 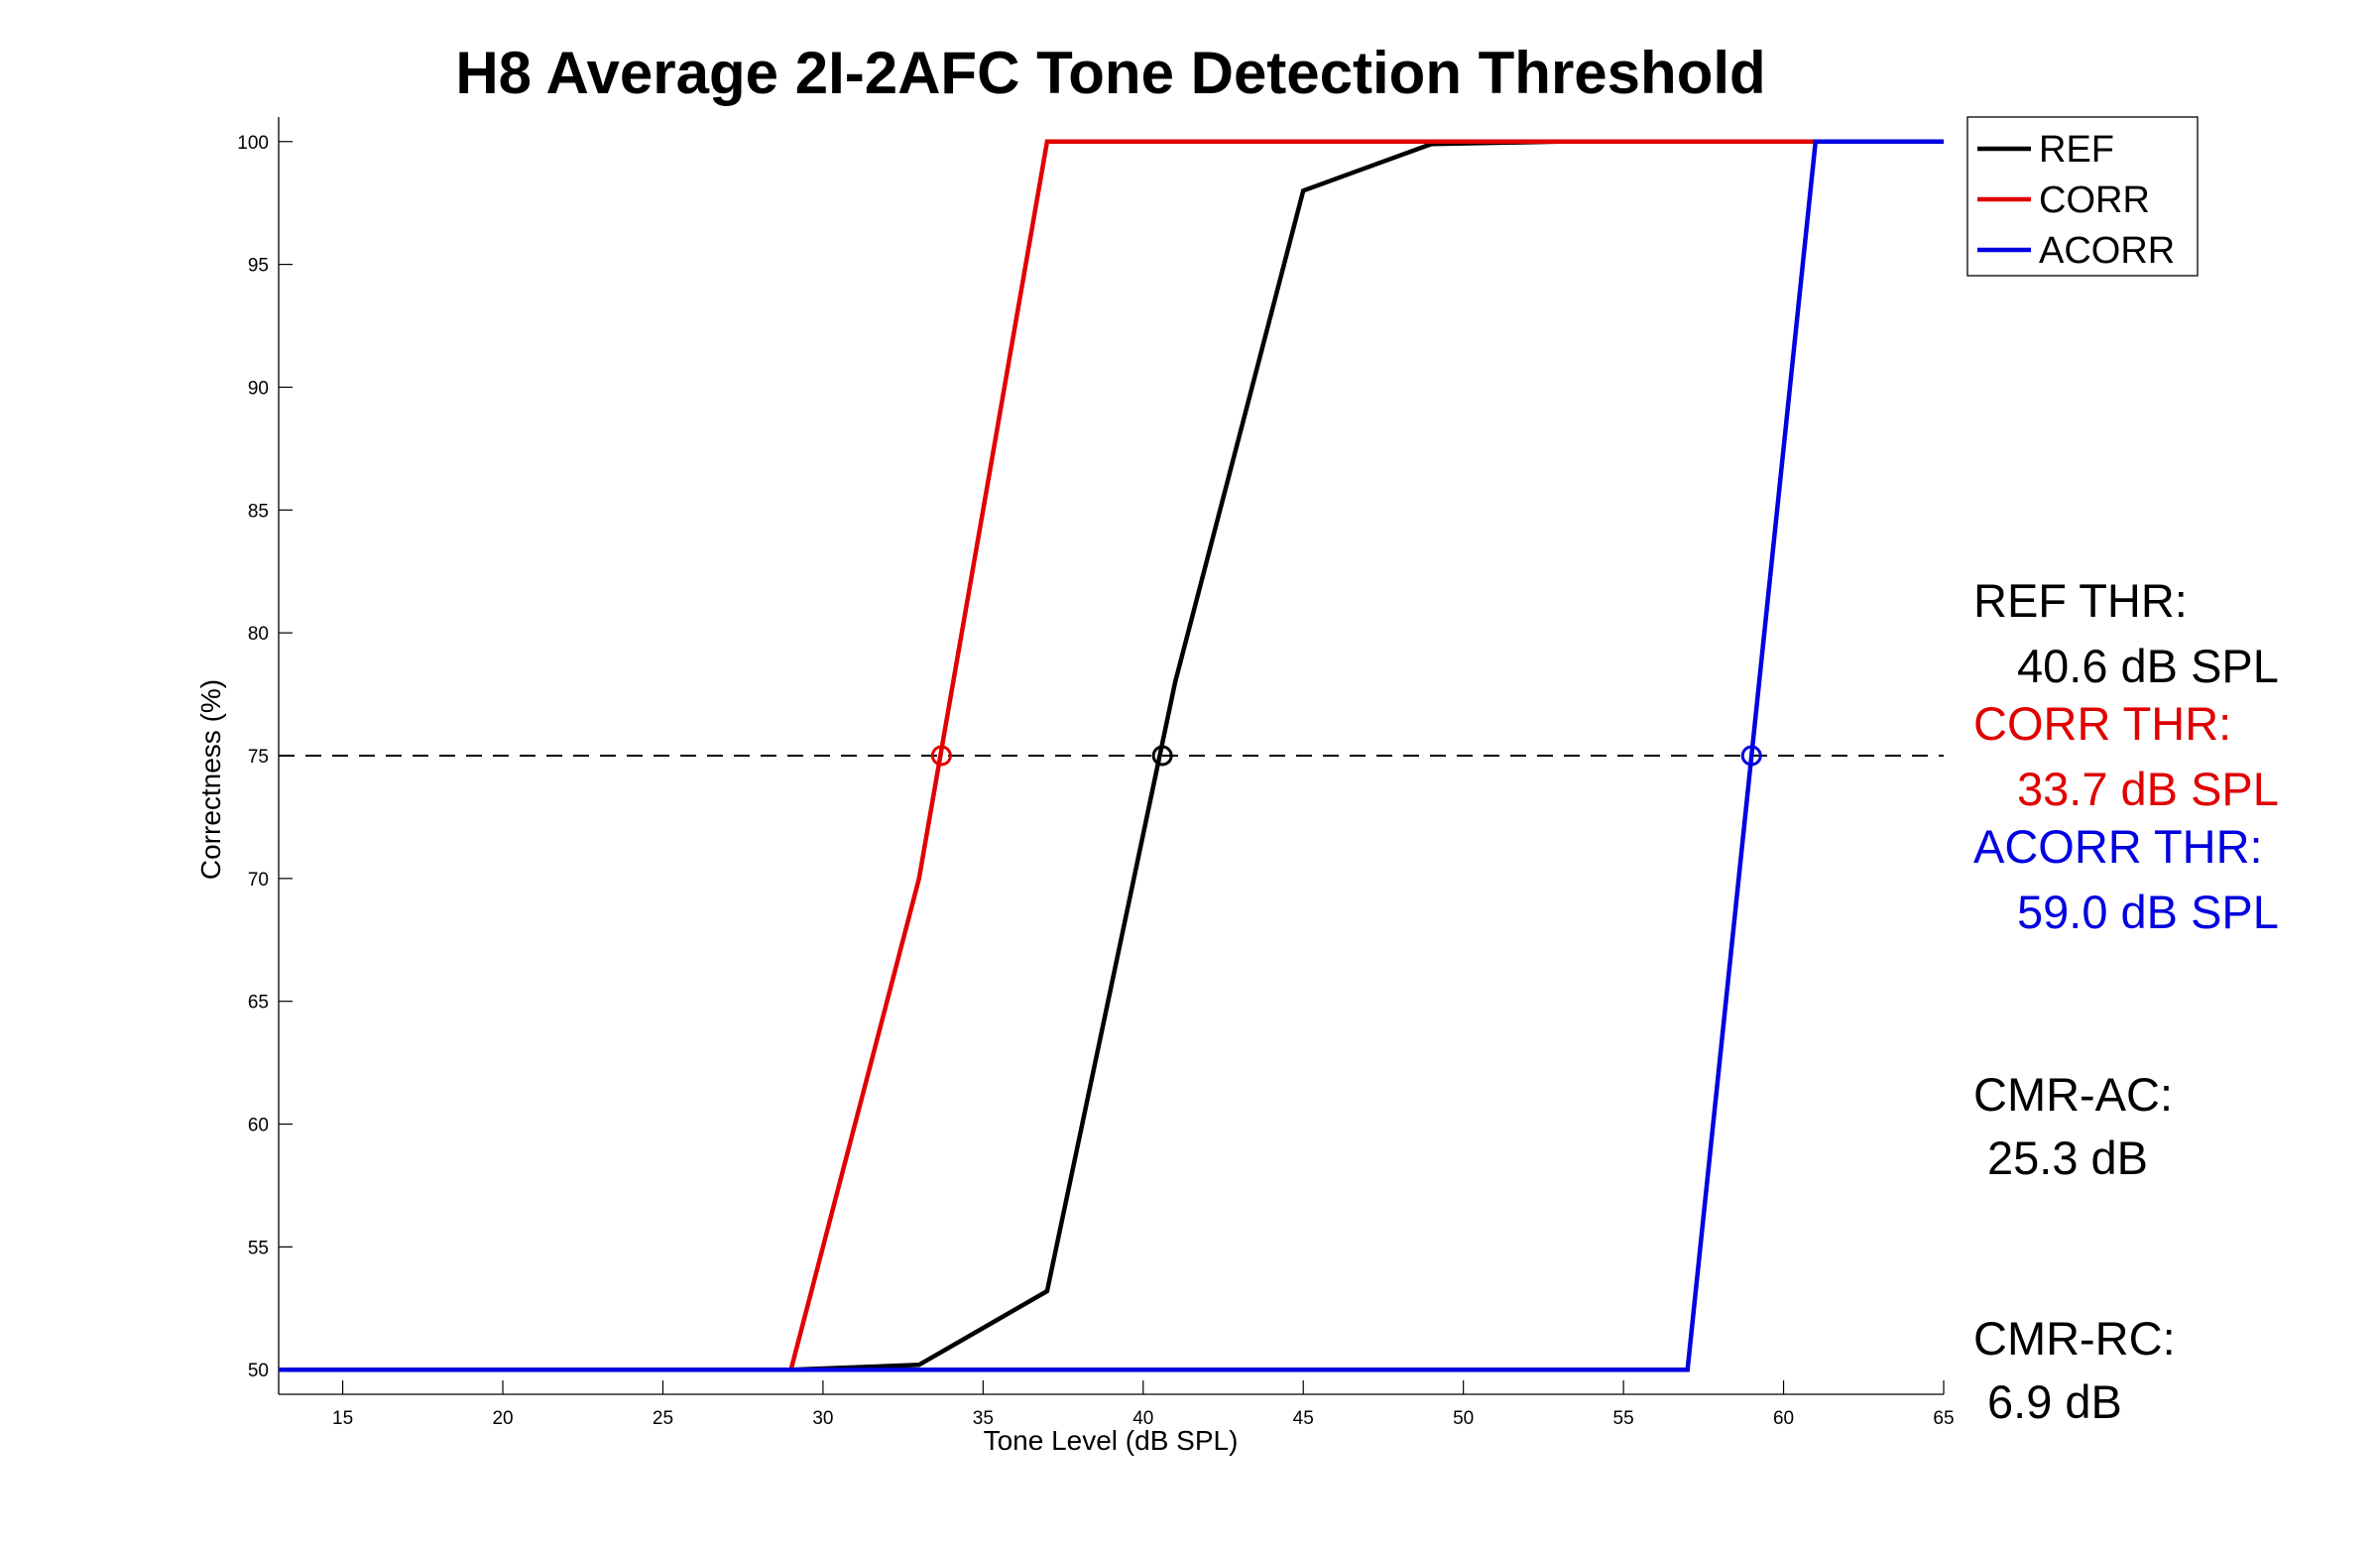 I want to click on legend-label-ref: REF, so click(x=2076, y=150).